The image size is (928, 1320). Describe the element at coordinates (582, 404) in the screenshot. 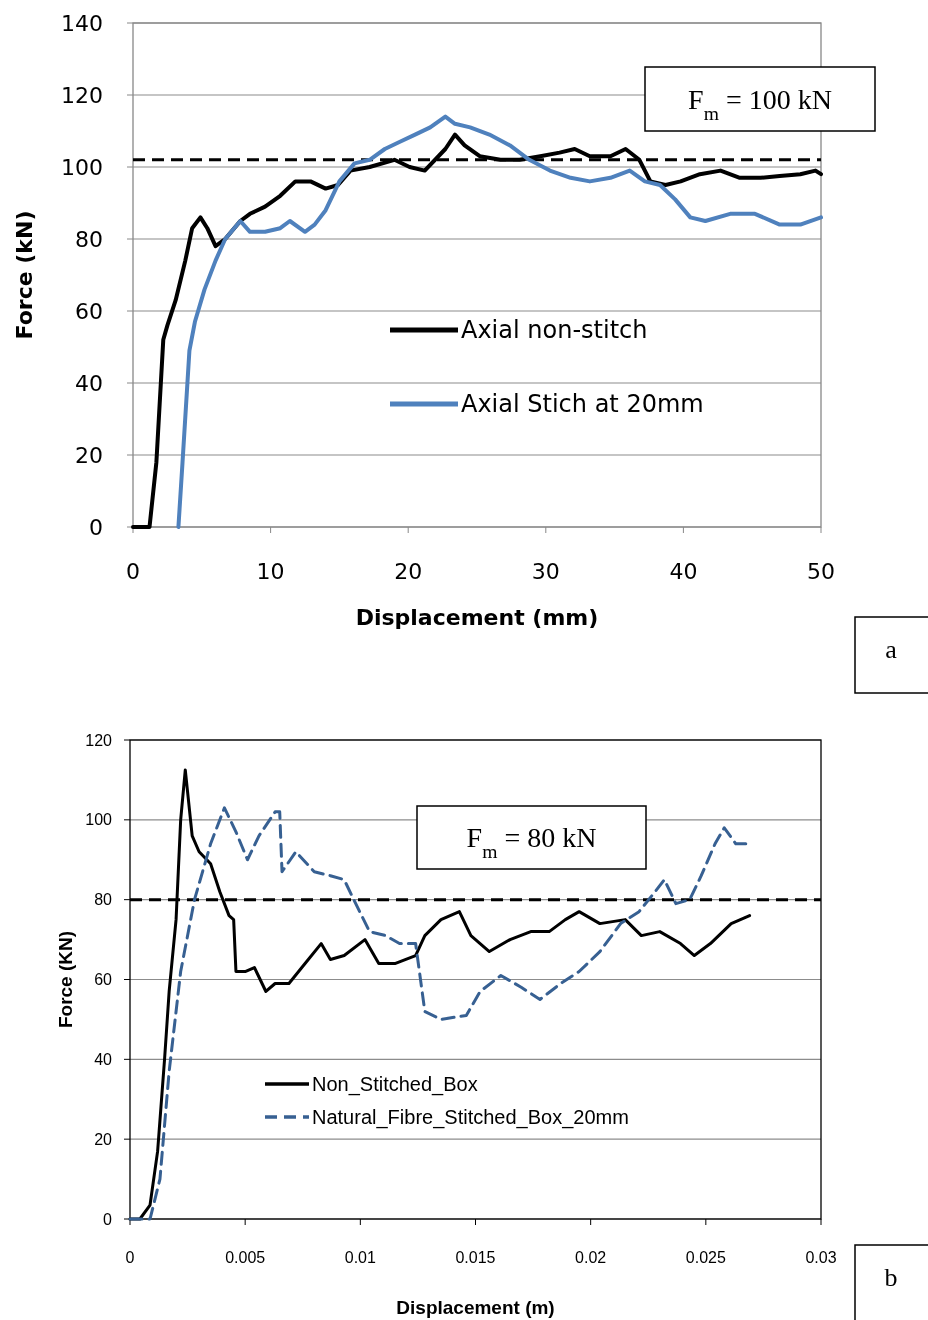

I see `legend-label: Axial Stich at 20mm` at that location.